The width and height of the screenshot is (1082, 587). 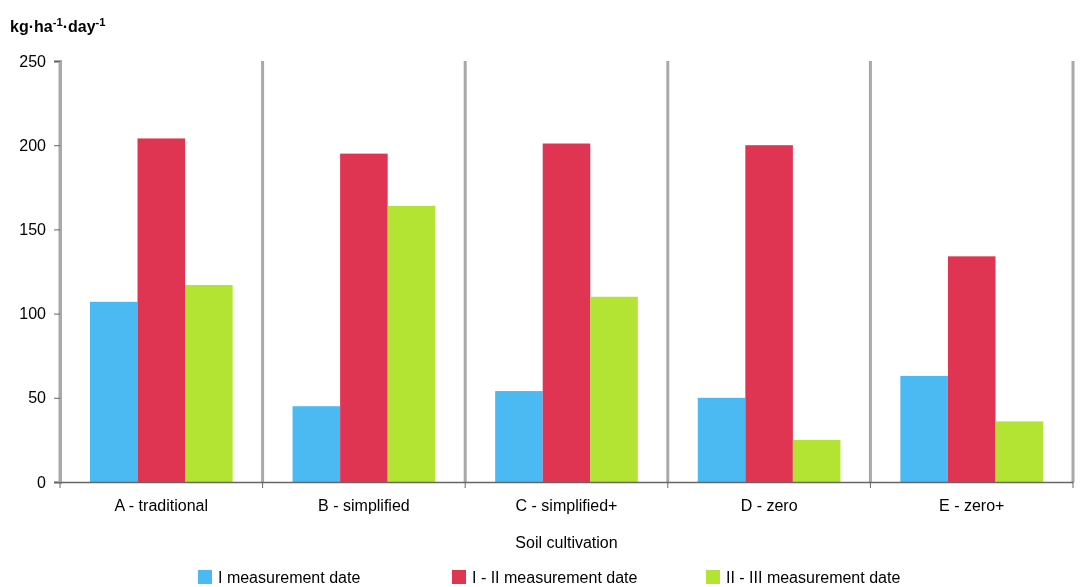 What do you see at coordinates (972, 505) in the screenshot?
I see `x-tick-label: E - zero+` at bounding box center [972, 505].